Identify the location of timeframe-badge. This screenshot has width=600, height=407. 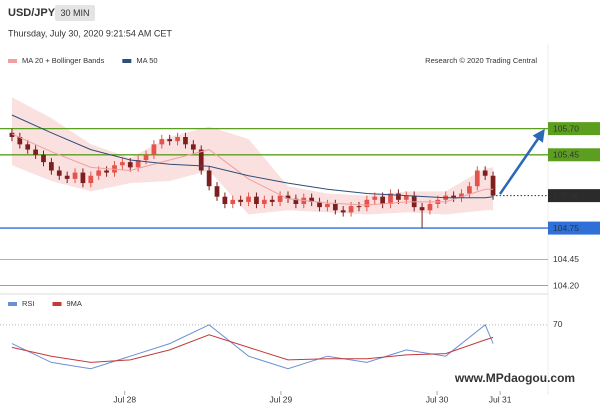
(75, 13).